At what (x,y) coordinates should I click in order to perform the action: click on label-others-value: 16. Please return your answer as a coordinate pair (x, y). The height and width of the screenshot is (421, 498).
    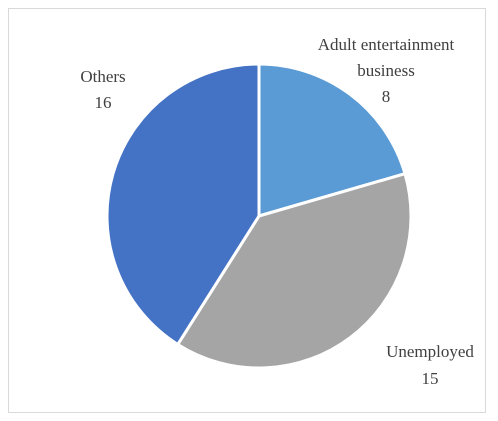
    Looking at the image, I should click on (103, 102).